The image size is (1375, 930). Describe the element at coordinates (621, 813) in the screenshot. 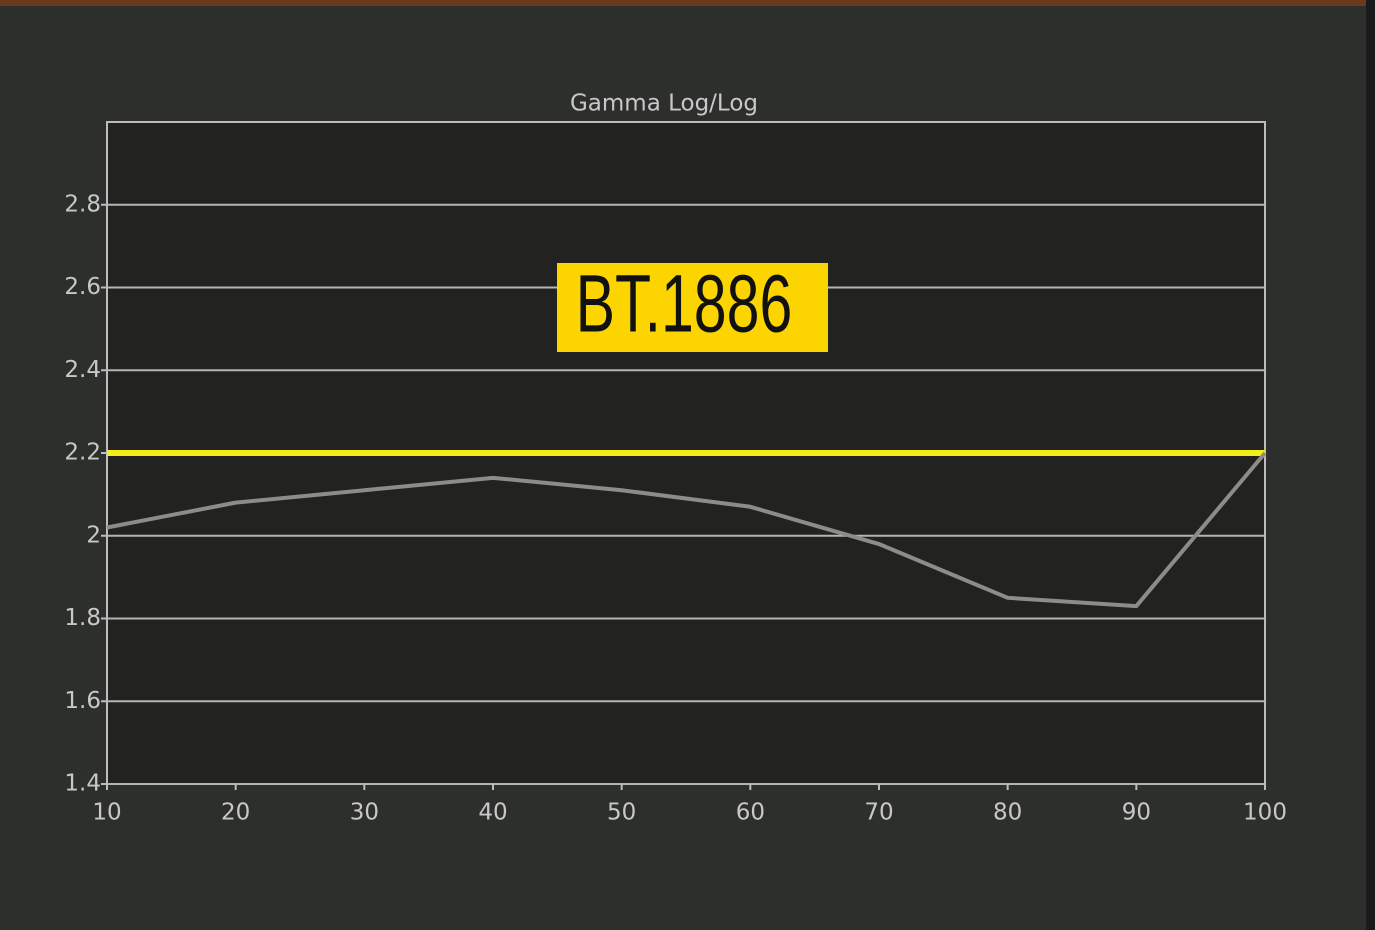

I see `x-tick-label: 50` at that location.